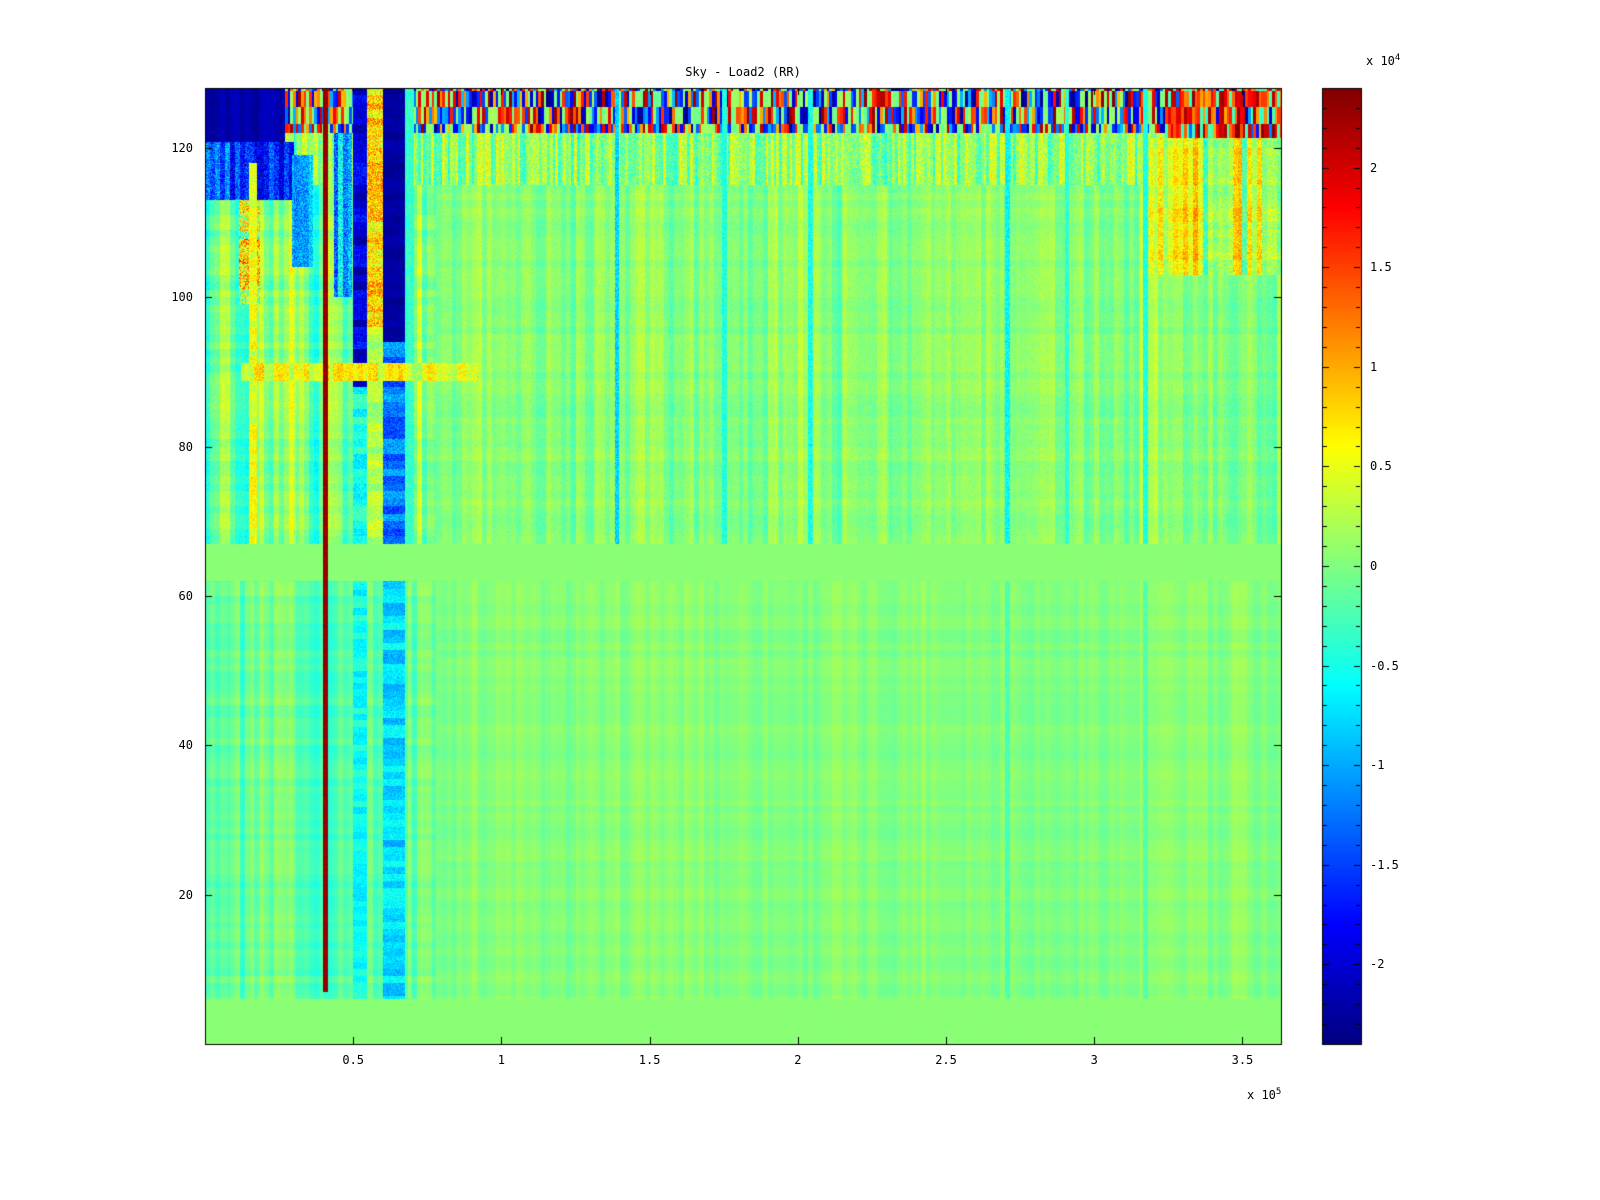  I want to click on x-axis-exponent: x 105, so click(1264, 1093).